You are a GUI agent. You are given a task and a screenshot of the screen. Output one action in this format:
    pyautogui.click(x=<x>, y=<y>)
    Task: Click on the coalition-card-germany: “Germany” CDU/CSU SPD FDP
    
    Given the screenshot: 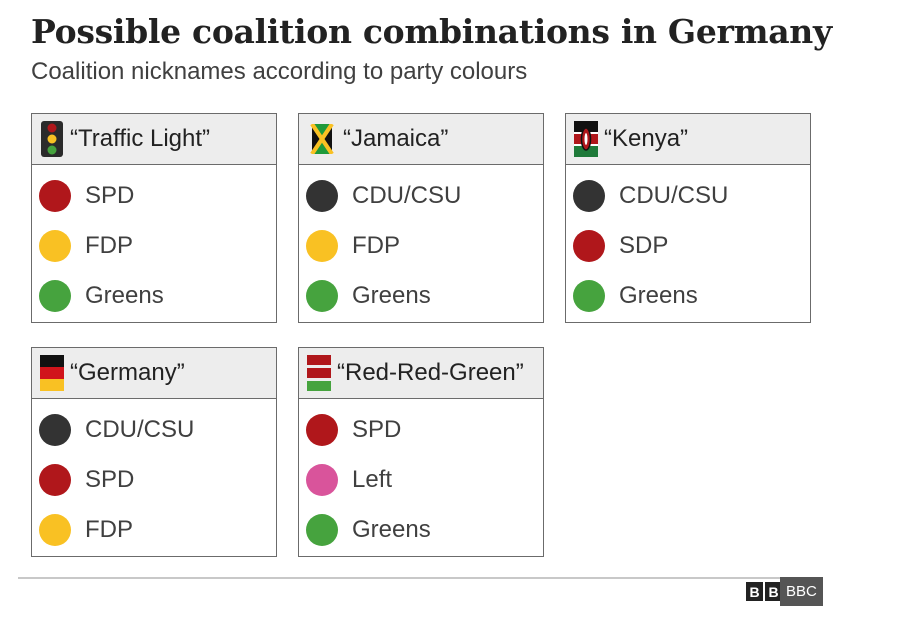 What is the action you would take?
    pyautogui.click(x=154, y=452)
    